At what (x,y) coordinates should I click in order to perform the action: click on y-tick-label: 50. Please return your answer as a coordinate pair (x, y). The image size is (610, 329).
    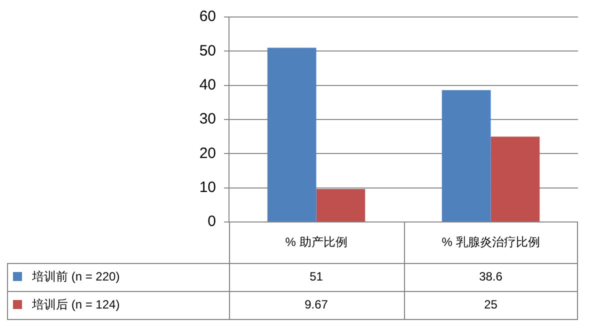
    Looking at the image, I should click on (207, 51).